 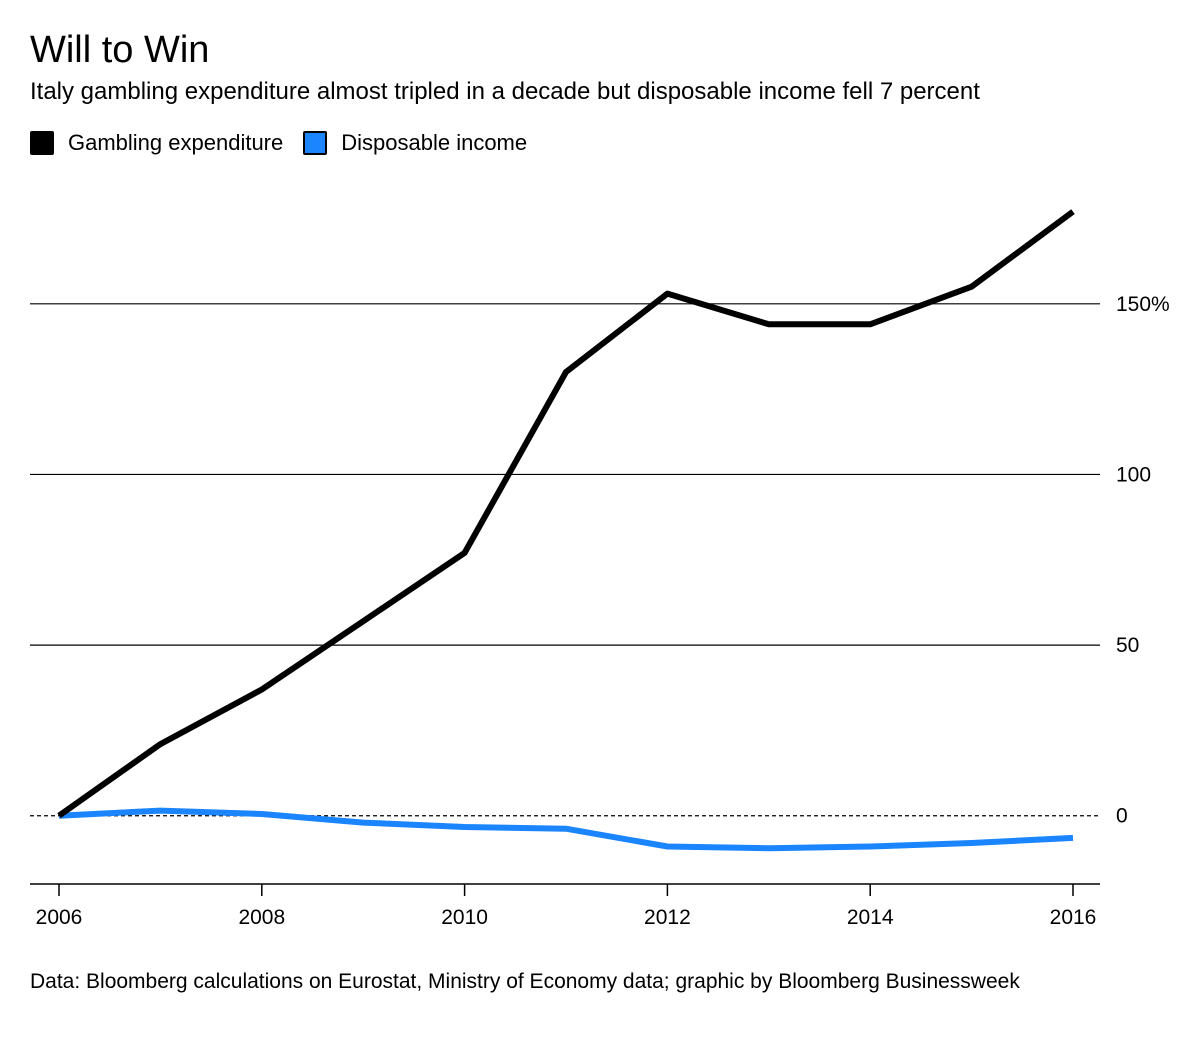 What do you see at coordinates (1143, 304) in the screenshot?
I see `y-tick-label-150: 150%` at bounding box center [1143, 304].